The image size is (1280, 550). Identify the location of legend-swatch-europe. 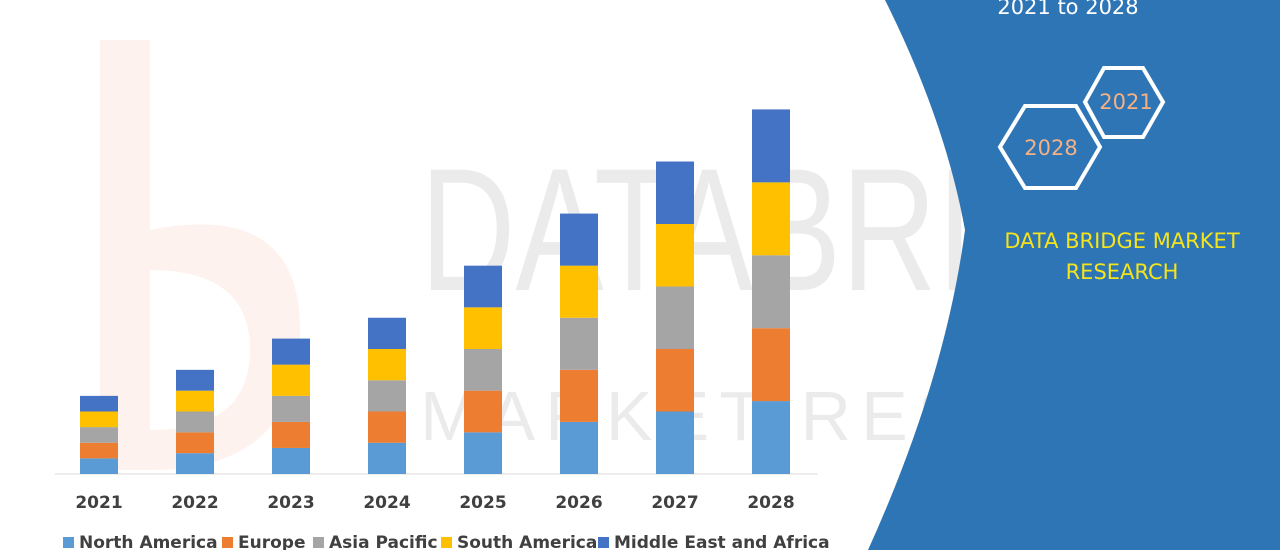
(227, 542).